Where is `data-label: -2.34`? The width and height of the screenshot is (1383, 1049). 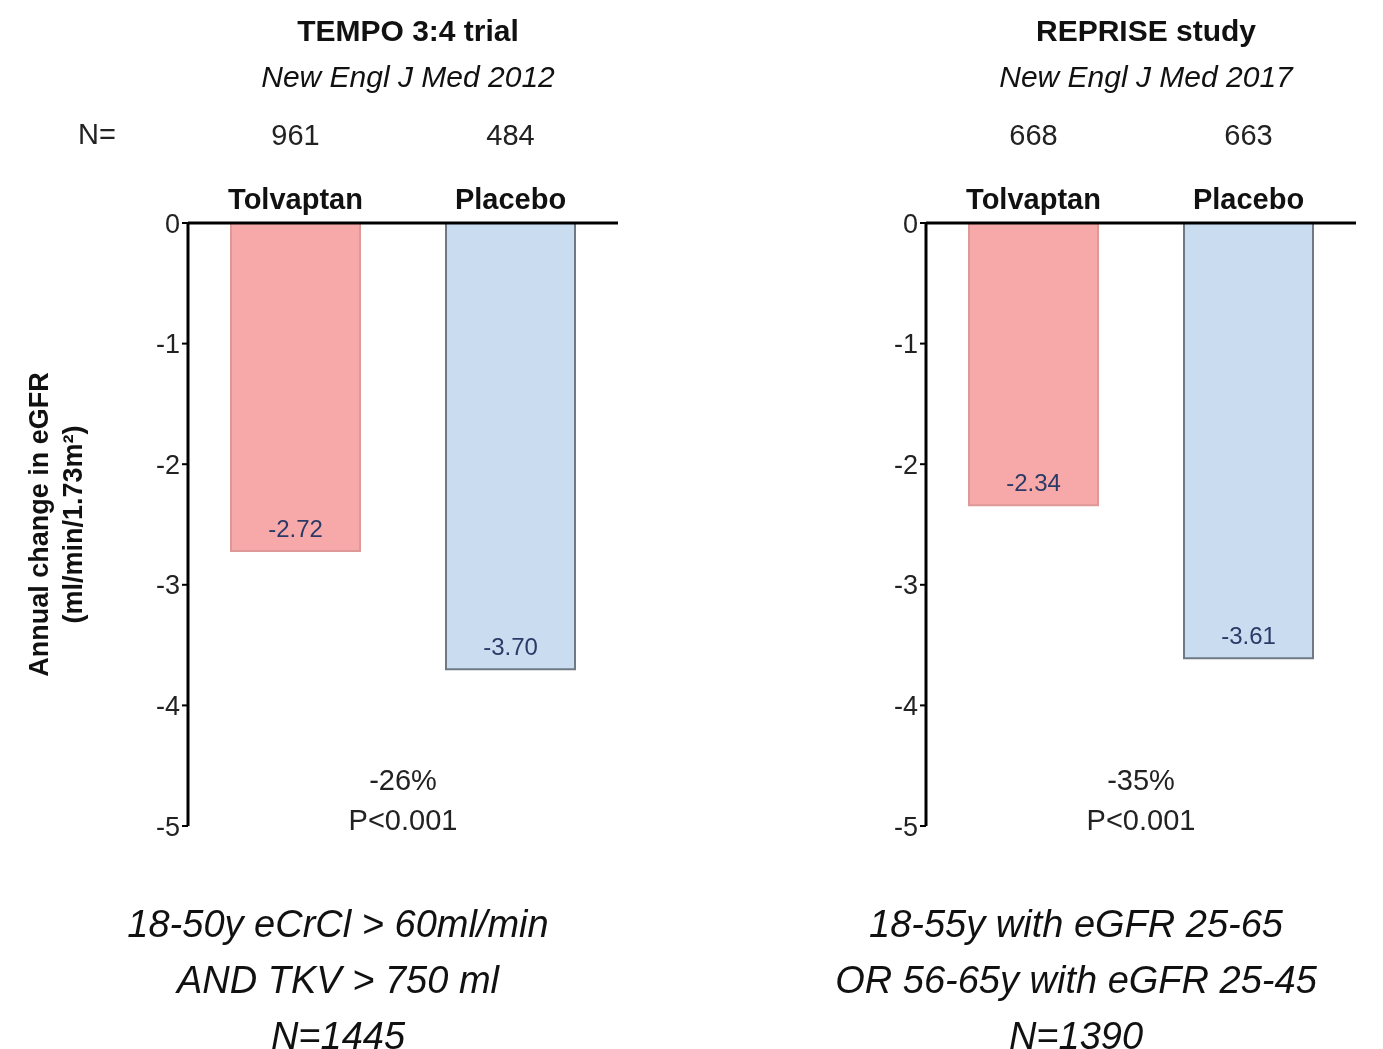 data-label: -2.34 is located at coordinates (1033, 483).